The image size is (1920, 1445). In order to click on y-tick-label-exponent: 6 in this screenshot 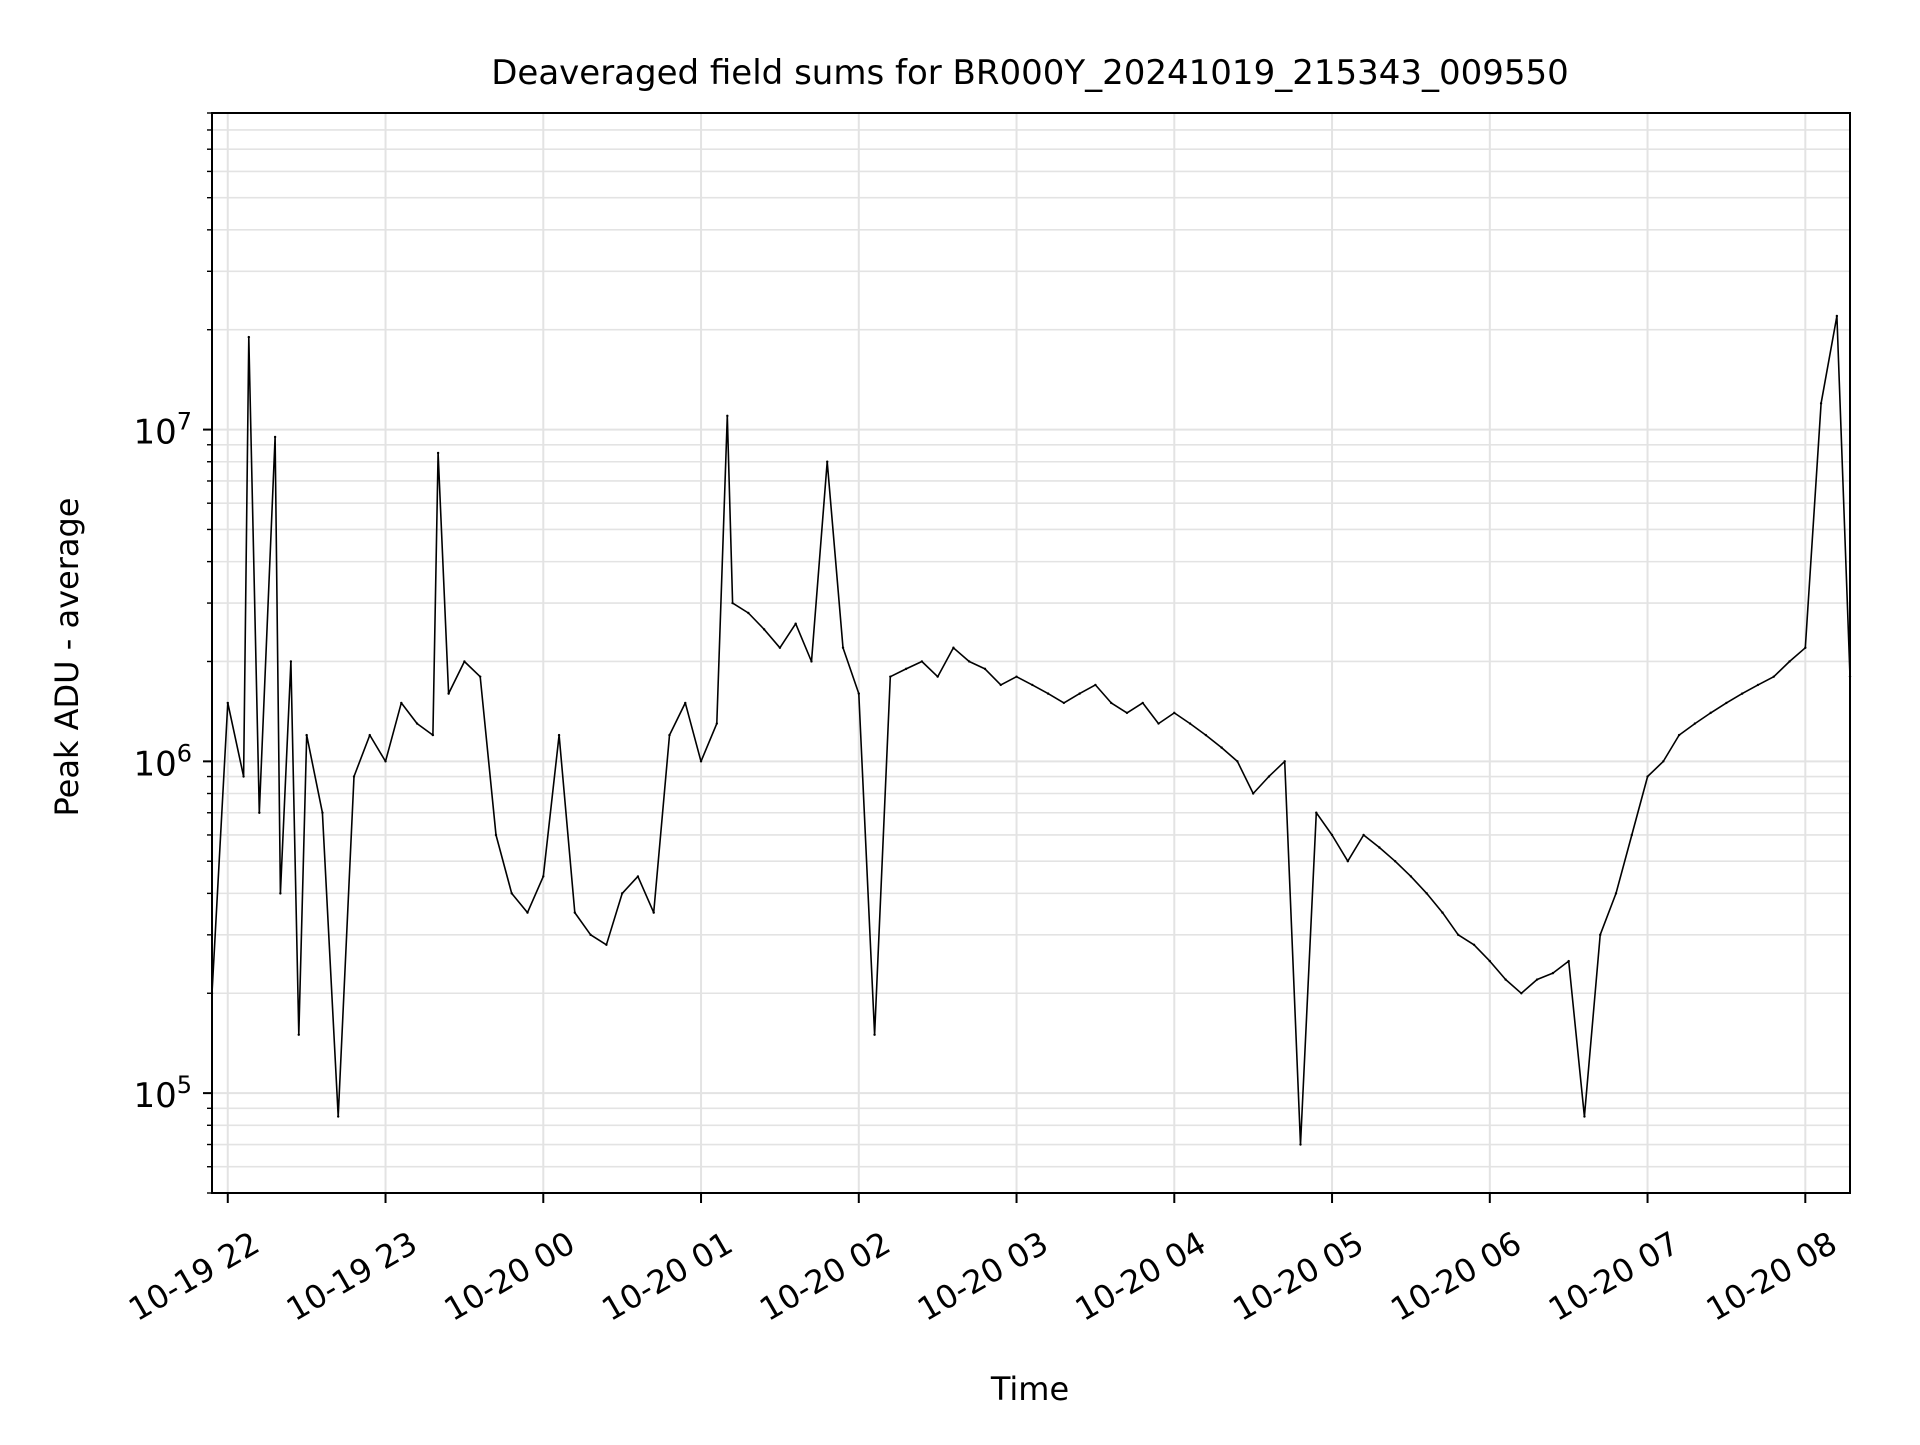, I will do `click(184, 753)`.